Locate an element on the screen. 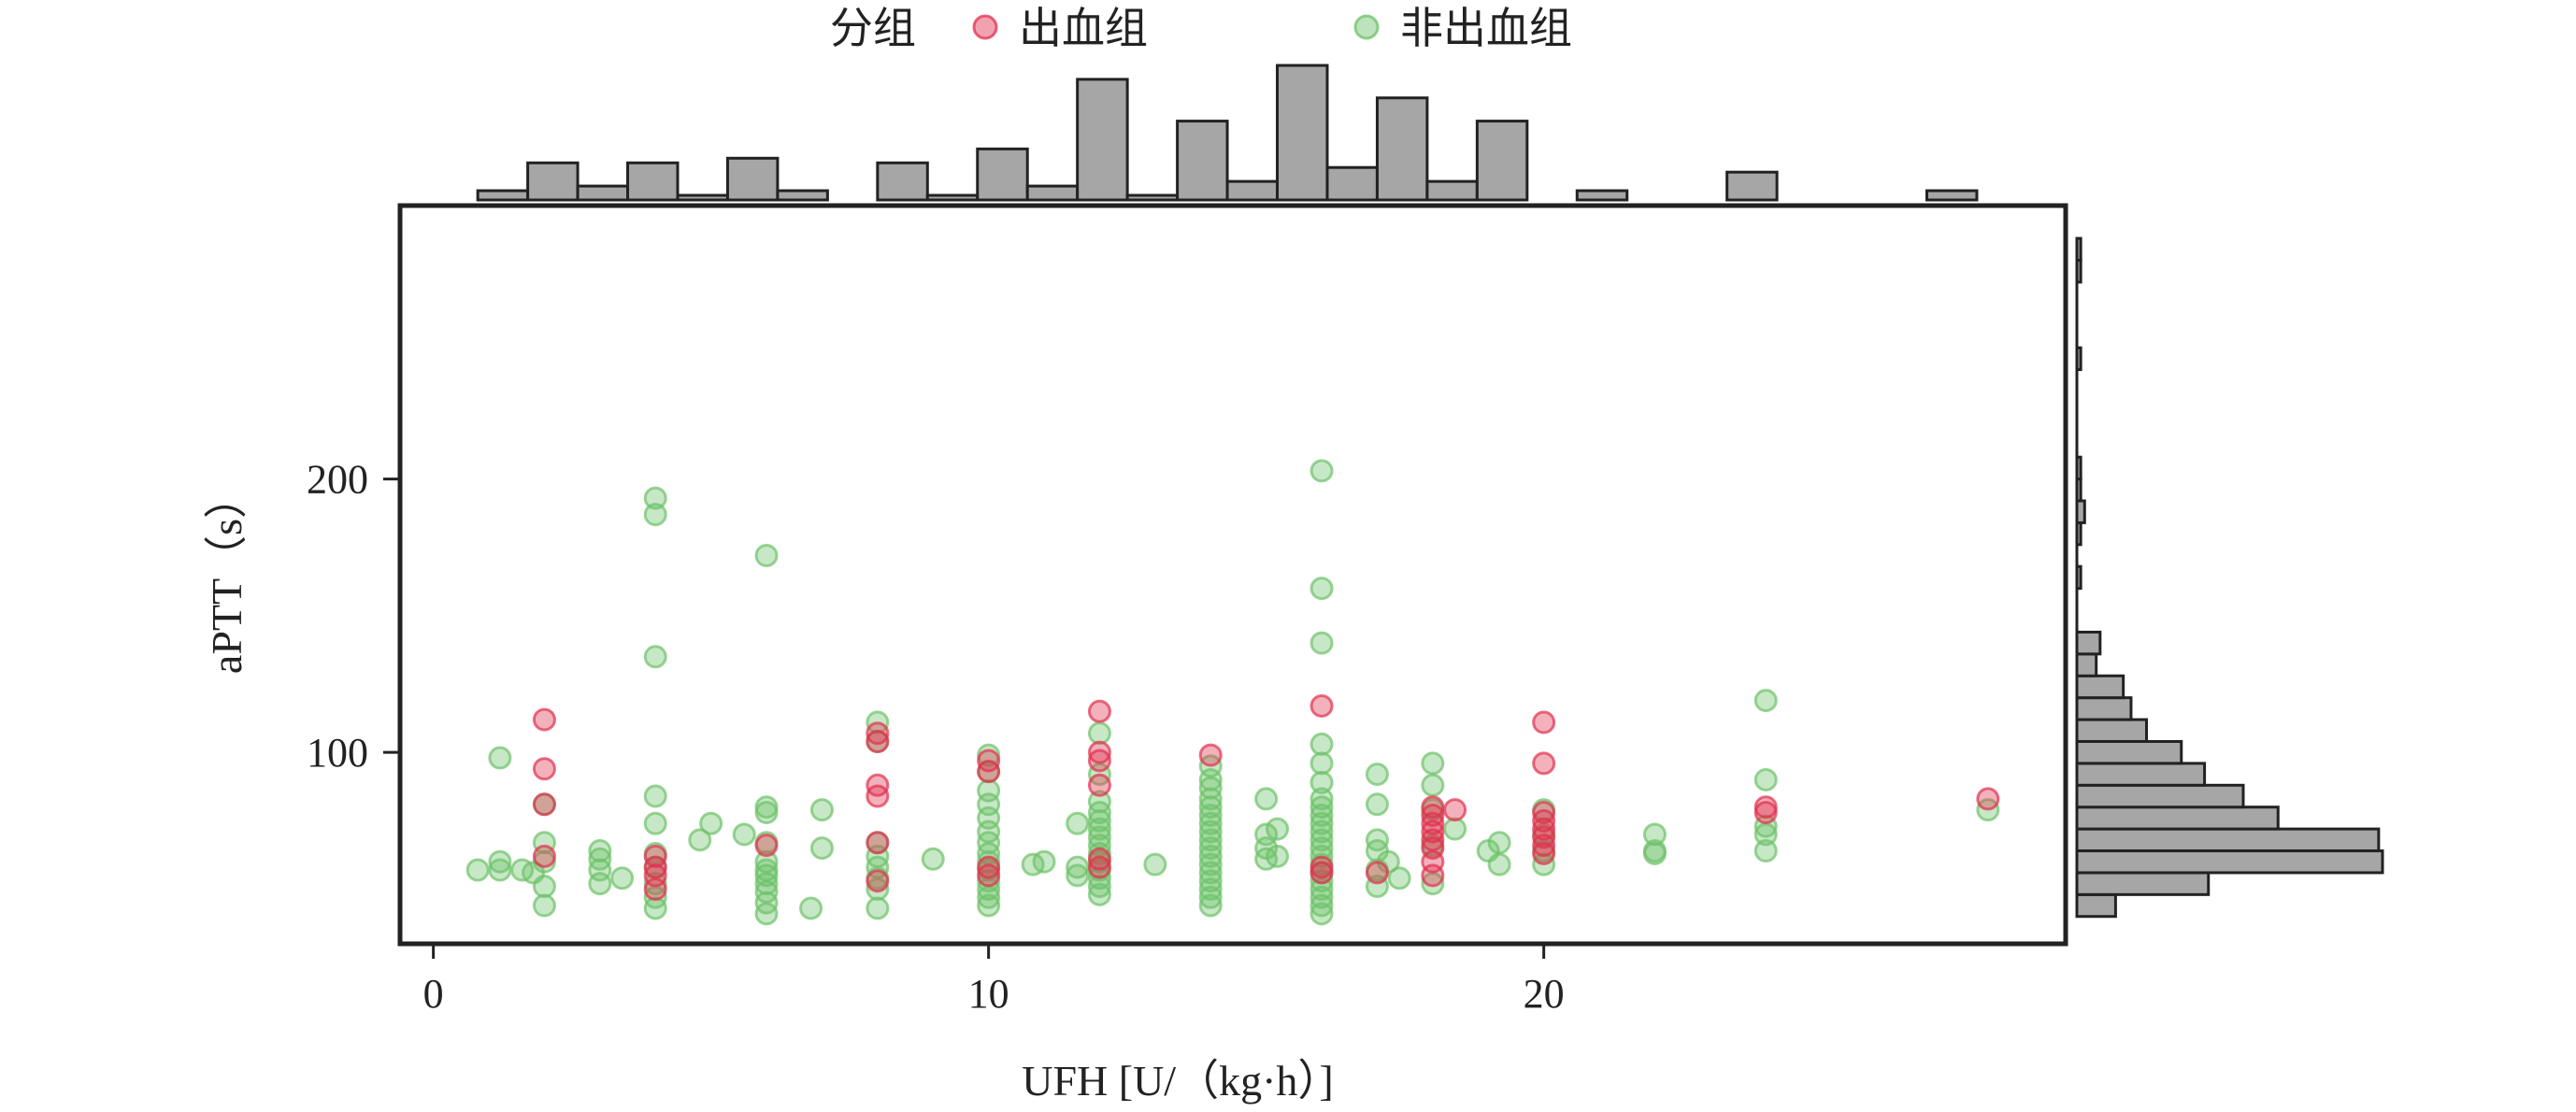  top-histogram is located at coordinates (1227, 133).